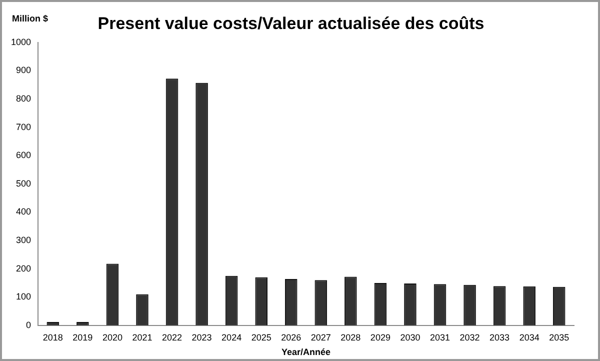  What do you see at coordinates (24, 297) in the screenshot?
I see `y-tick-label: 100` at bounding box center [24, 297].